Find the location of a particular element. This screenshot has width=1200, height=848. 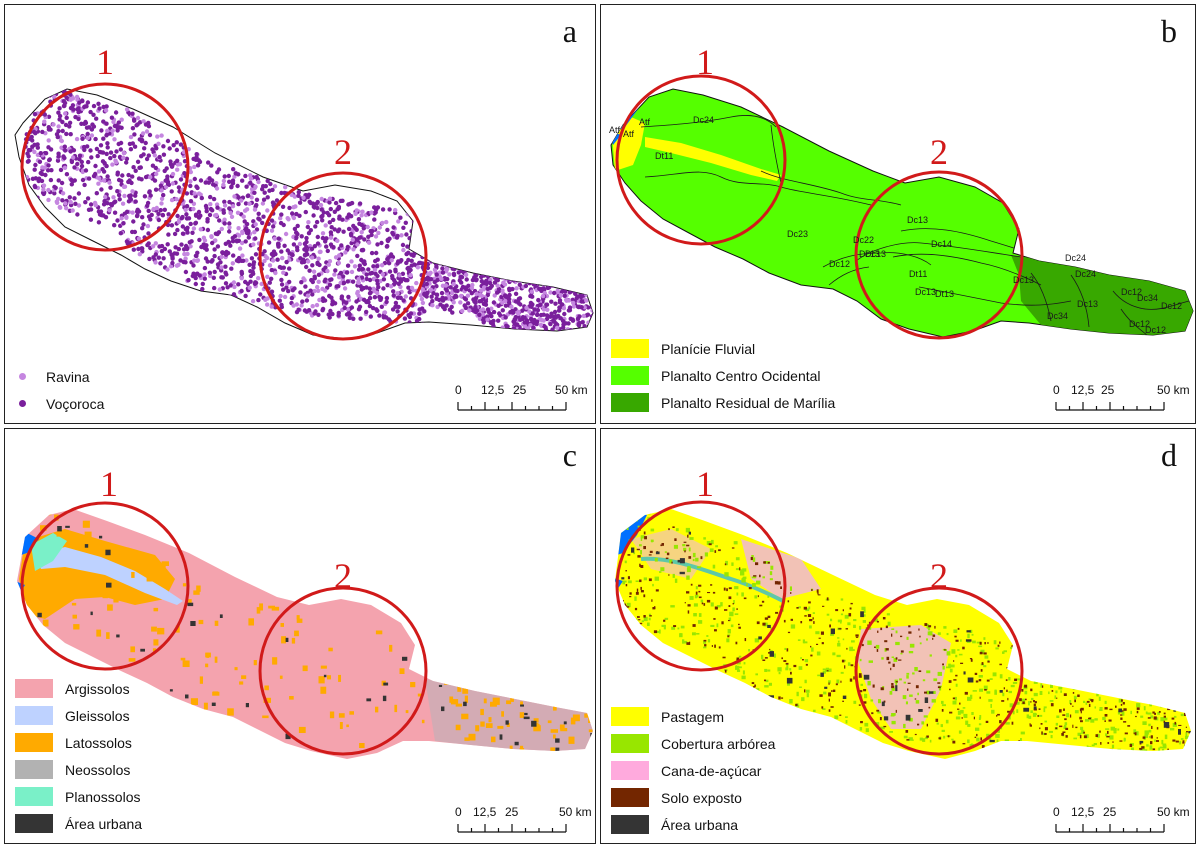

circle-label-1: 1 is located at coordinates (109, 484).